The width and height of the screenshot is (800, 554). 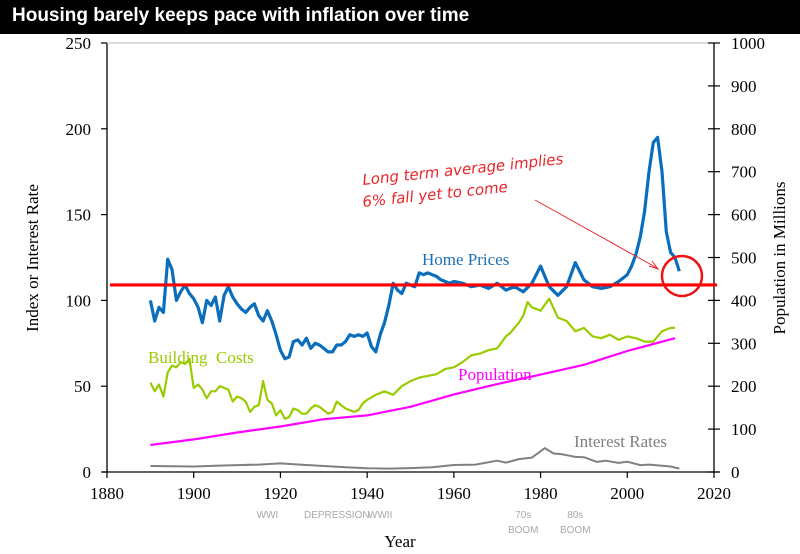 What do you see at coordinates (620, 441) in the screenshot?
I see `interest-rates-label: Interest Rates` at bounding box center [620, 441].